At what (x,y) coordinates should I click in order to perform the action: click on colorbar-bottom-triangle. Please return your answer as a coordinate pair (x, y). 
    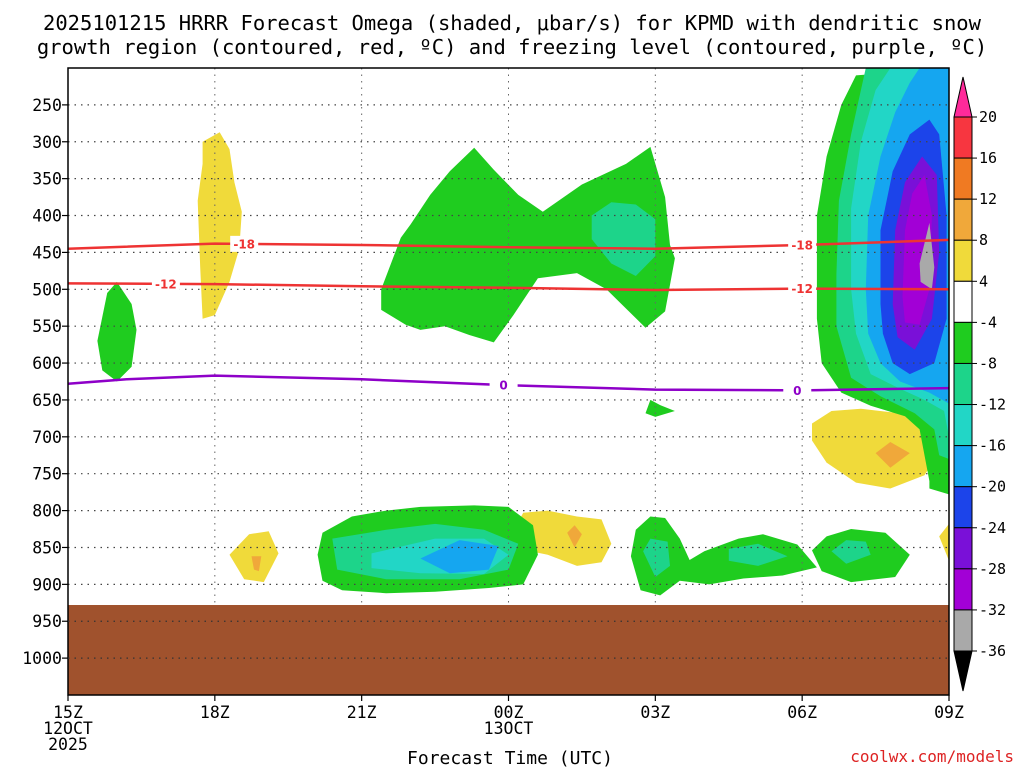
    Looking at the image, I should click on (963, 671).